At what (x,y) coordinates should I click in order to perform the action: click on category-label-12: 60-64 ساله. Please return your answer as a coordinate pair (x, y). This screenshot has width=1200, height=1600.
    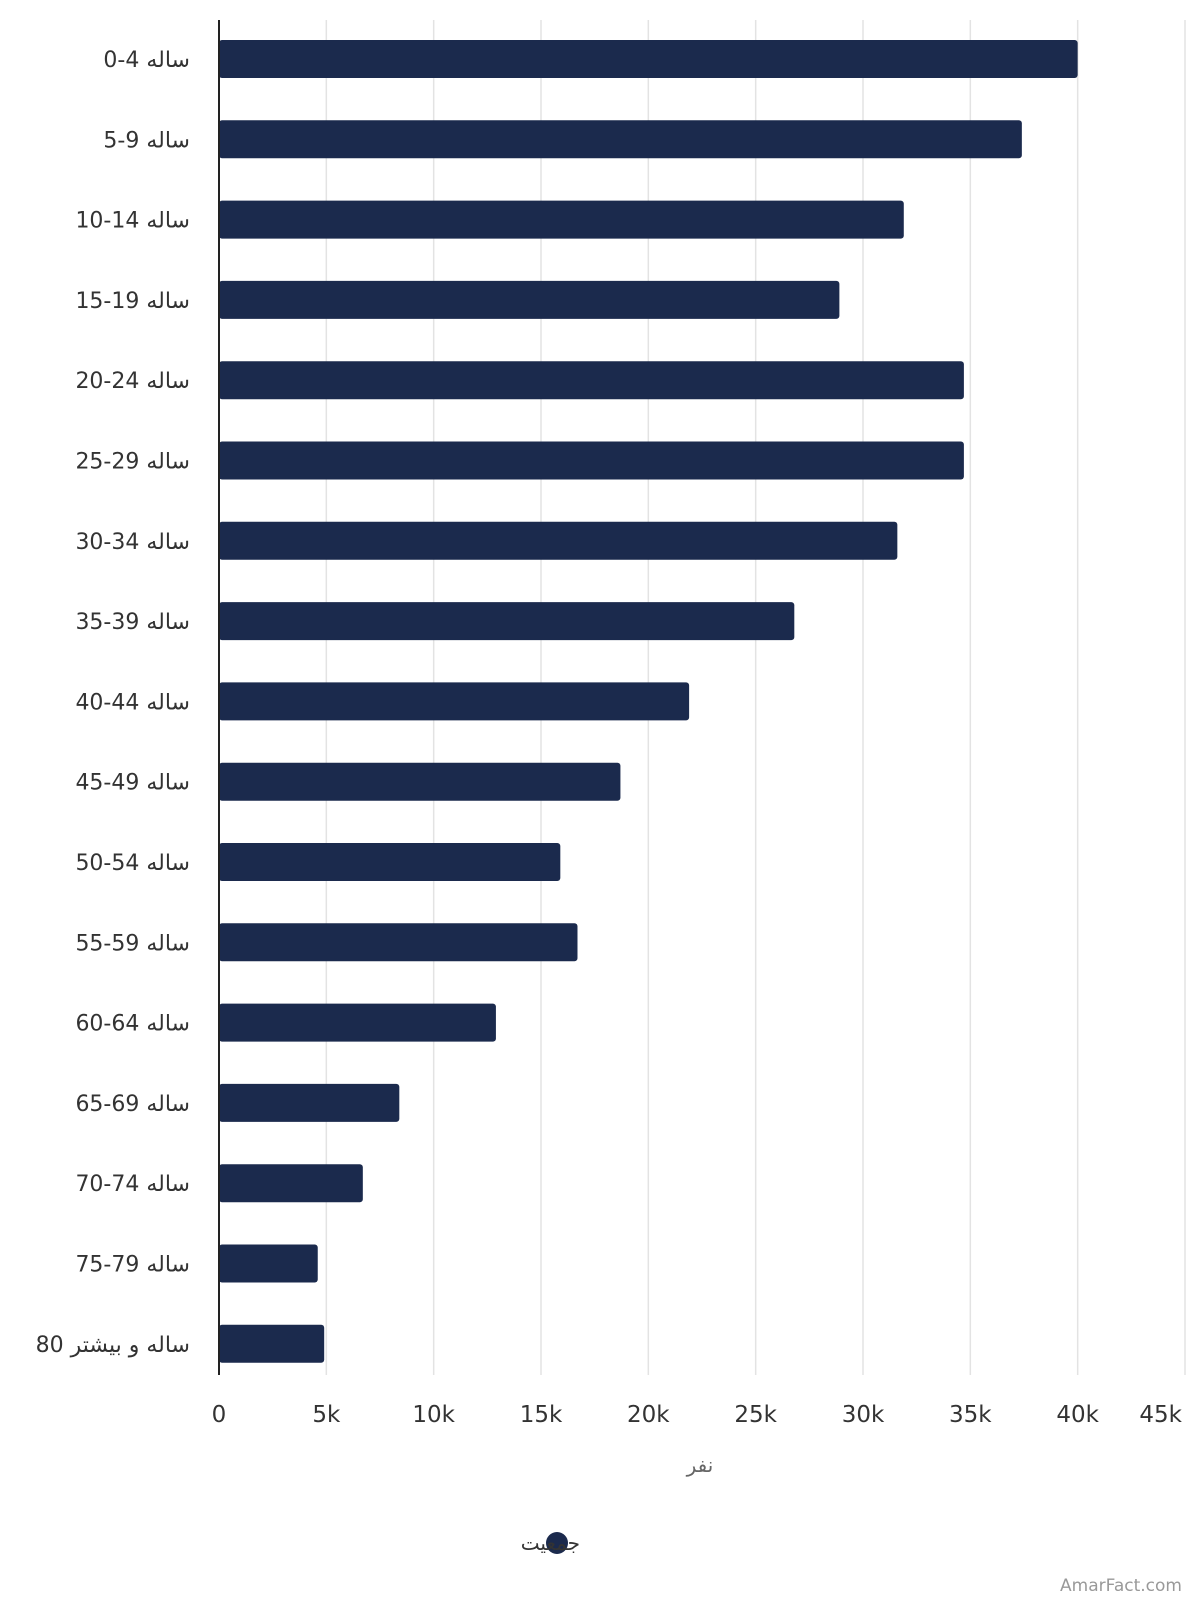
    Looking at the image, I should click on (132, 1024).